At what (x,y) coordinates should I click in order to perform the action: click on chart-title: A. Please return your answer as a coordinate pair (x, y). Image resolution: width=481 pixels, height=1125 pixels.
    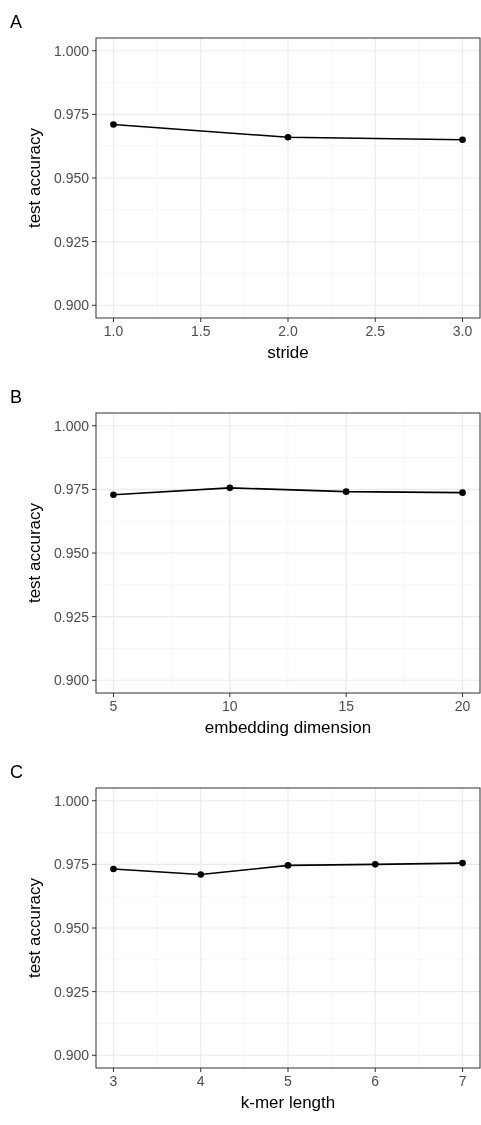
    Looking at the image, I should click on (16, 22).